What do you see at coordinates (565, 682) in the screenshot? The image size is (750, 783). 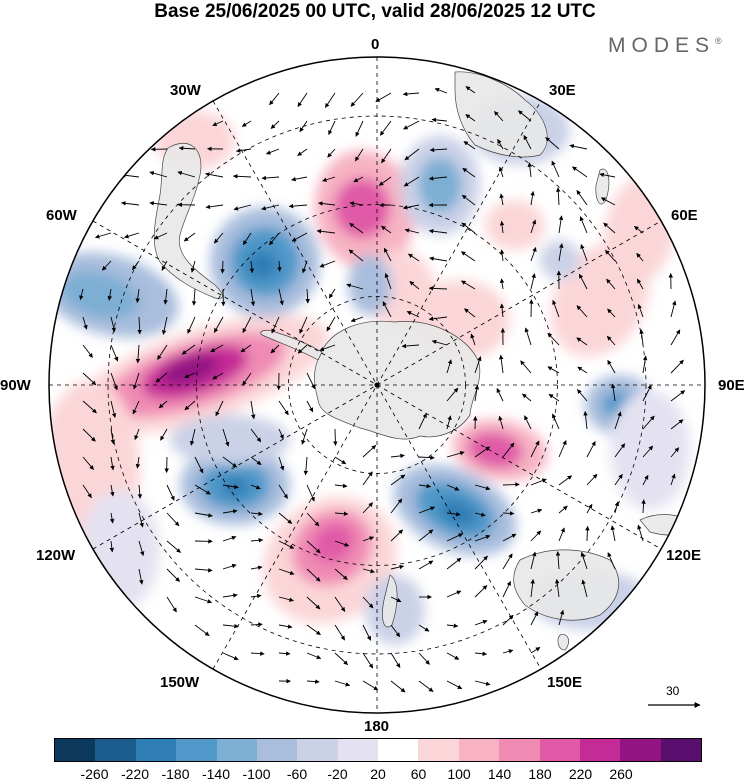 I see `lon-label-150e: 150E` at bounding box center [565, 682].